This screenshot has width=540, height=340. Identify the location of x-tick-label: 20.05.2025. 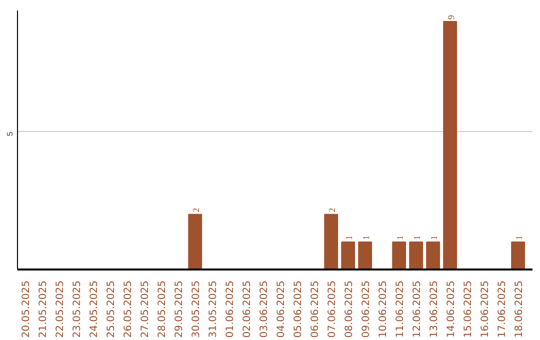
(26, 309).